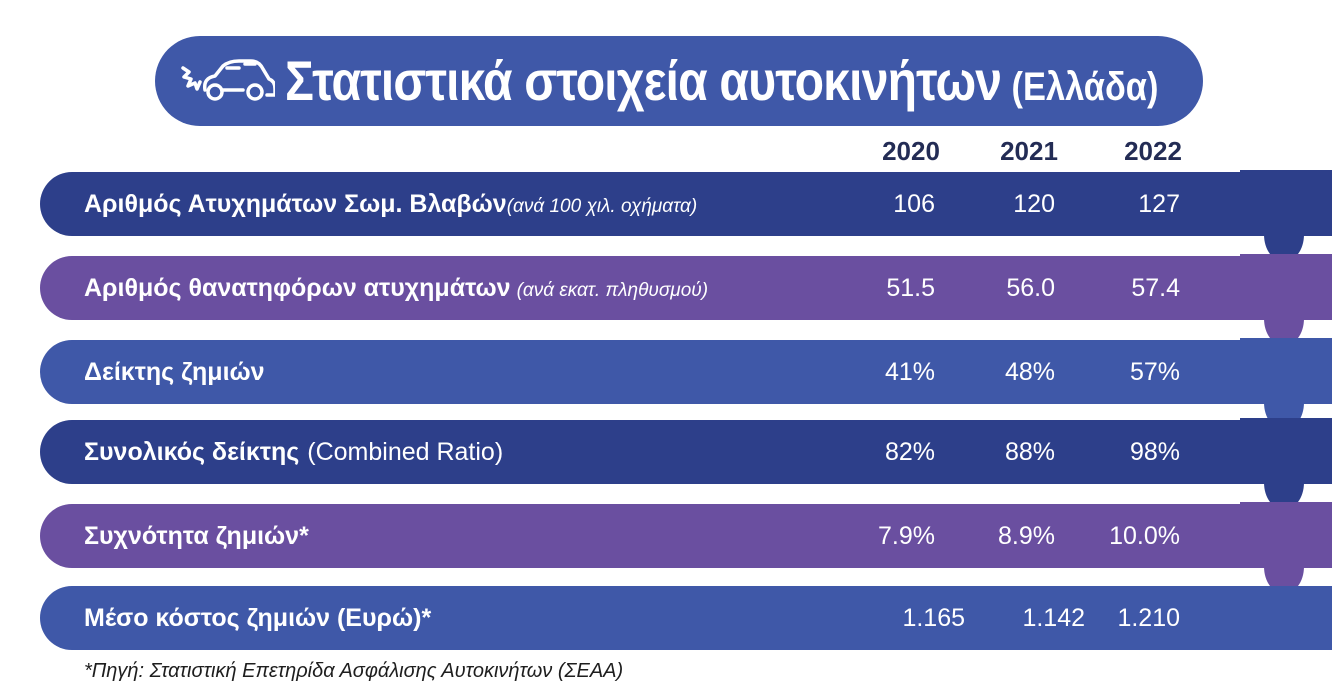 The image size is (1332, 689). Describe the element at coordinates (911, 151) in the screenshot. I see `year-header-2020: 2020` at that location.